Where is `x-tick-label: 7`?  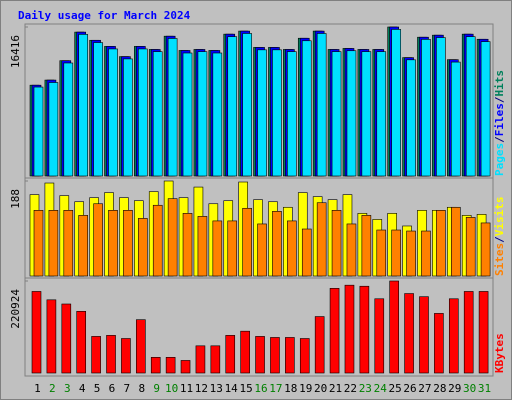 x-tick-label: 7 is located at coordinates (127, 388).